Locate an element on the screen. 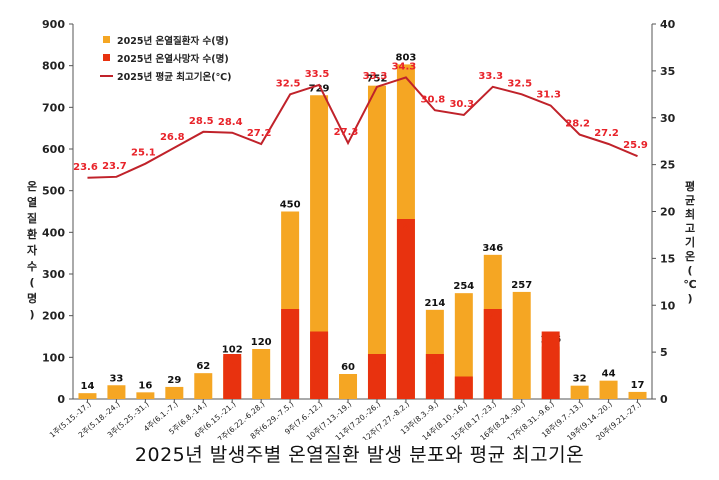 The width and height of the screenshot is (719, 480). right-axis-label-char: 최 is located at coordinates (690, 214).